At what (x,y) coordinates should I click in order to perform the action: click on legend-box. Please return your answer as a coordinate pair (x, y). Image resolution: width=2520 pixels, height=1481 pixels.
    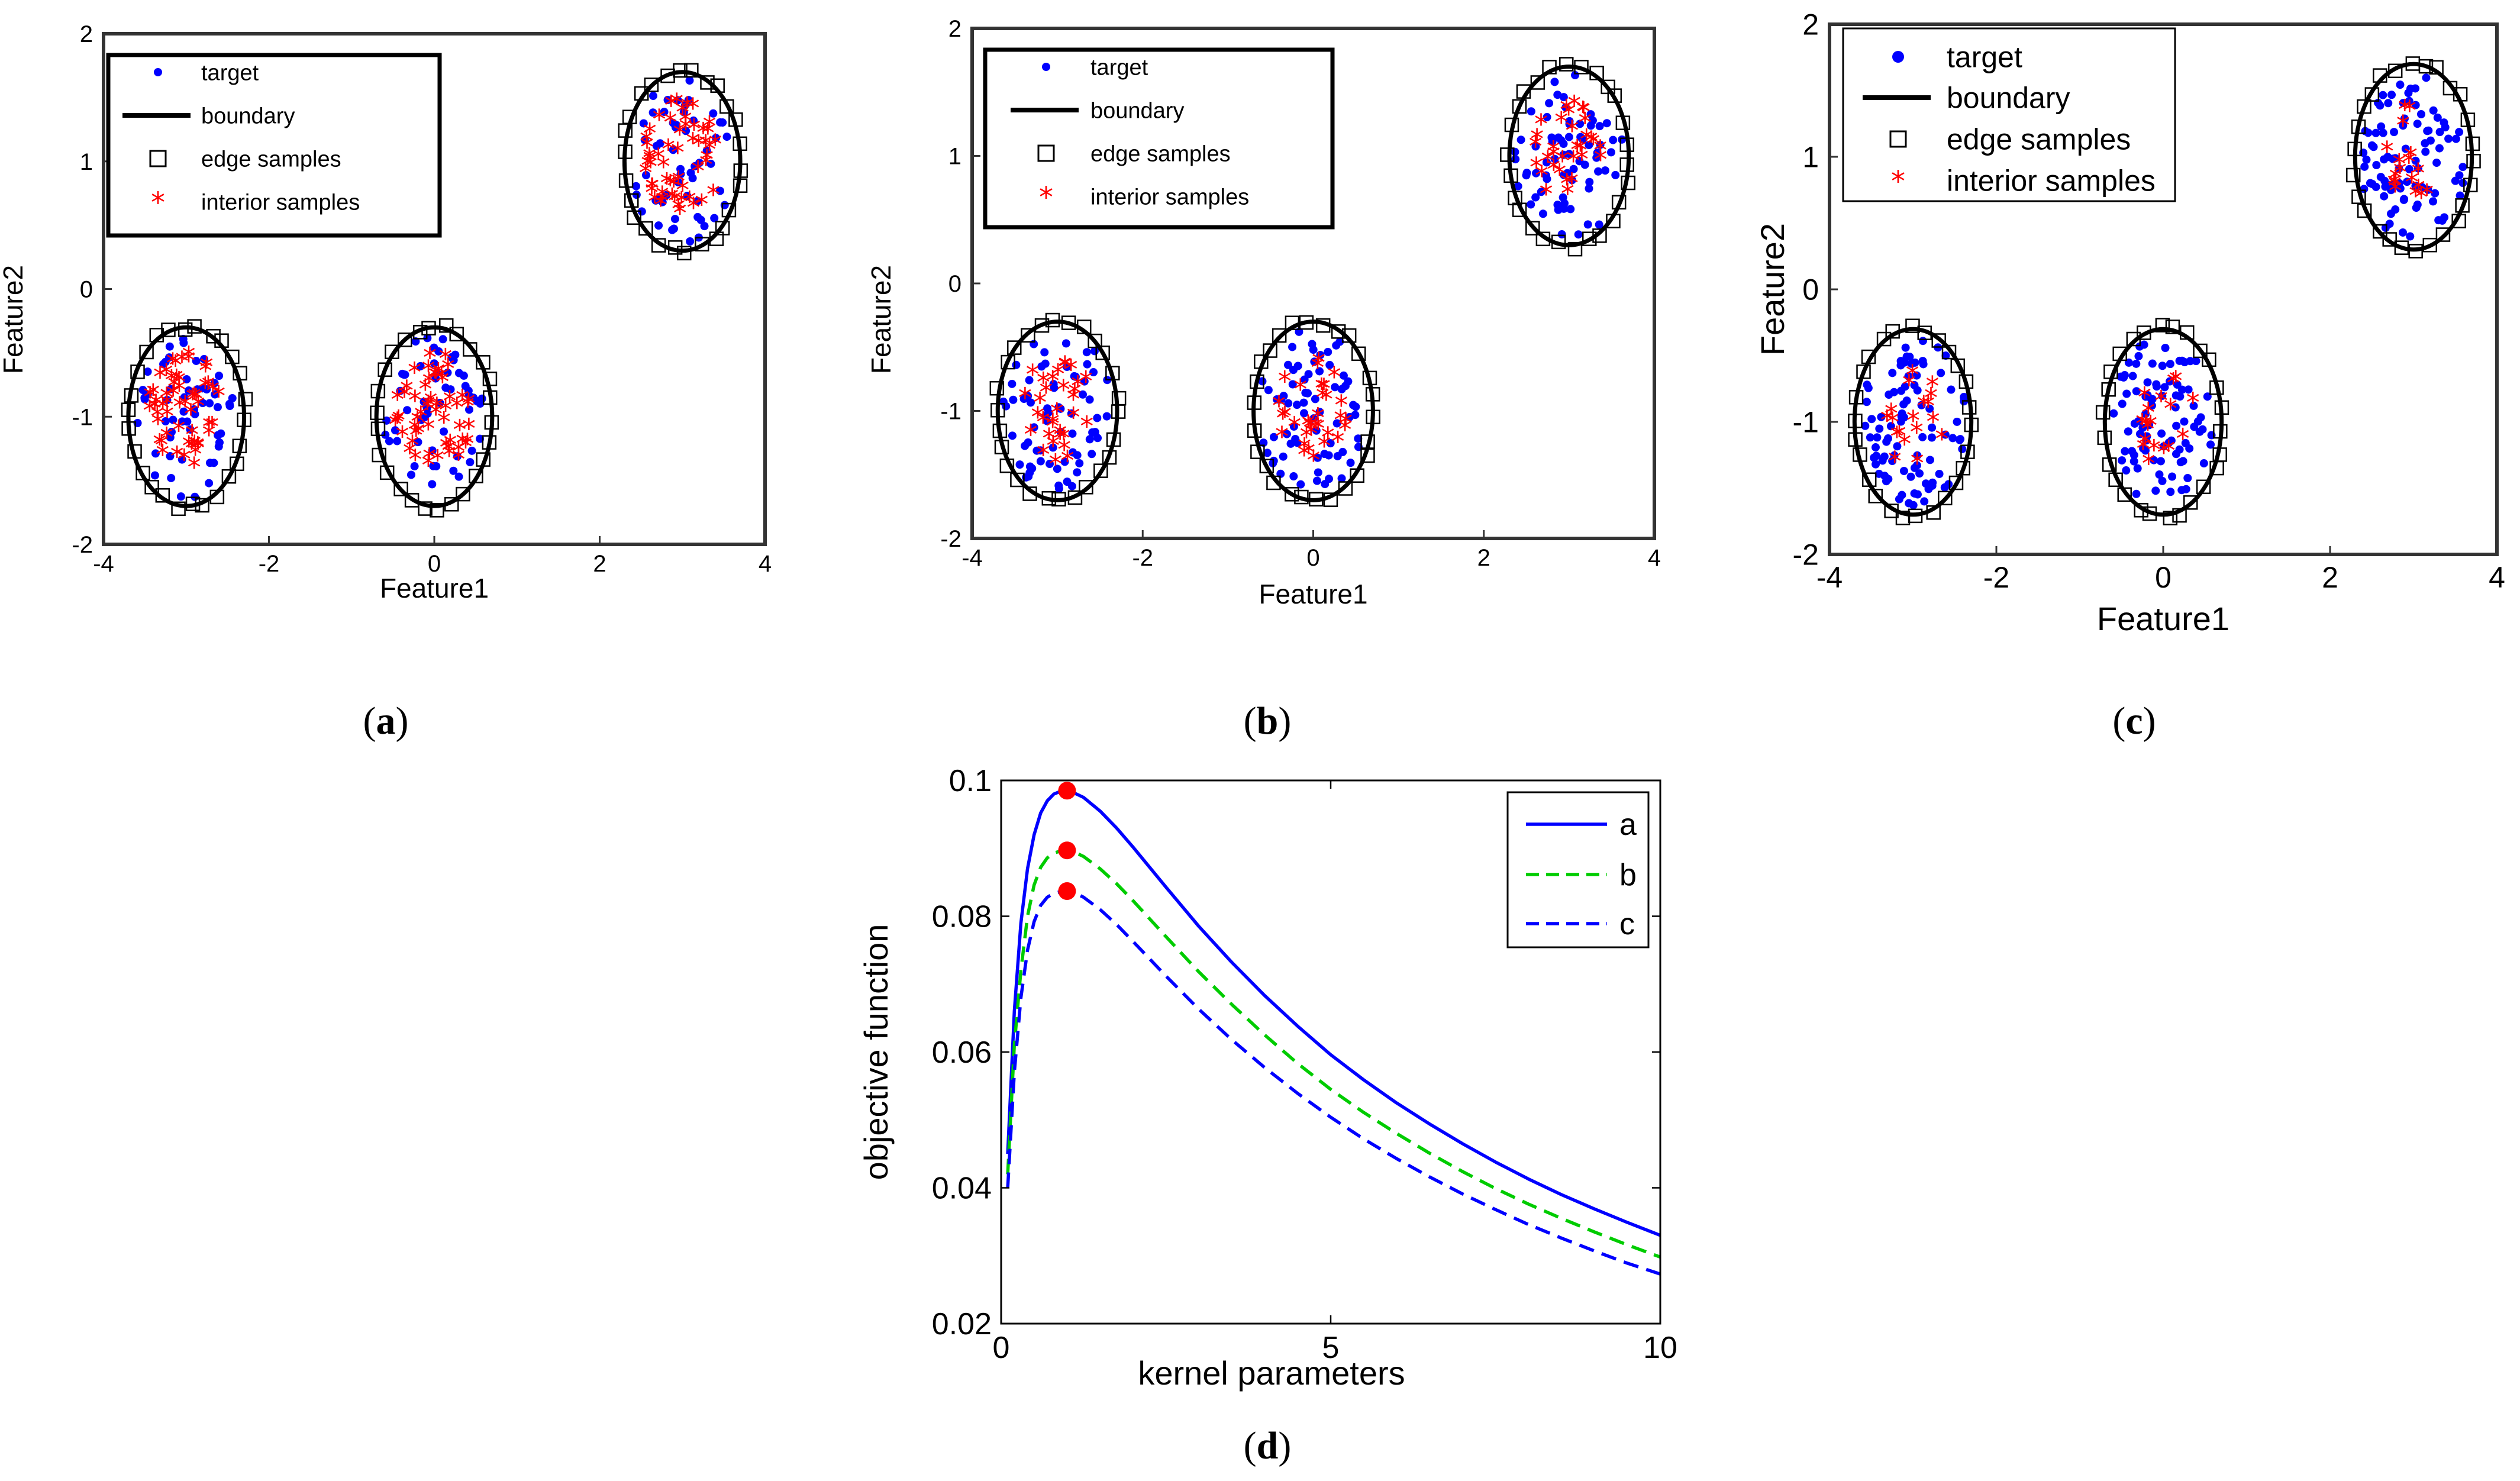
    Looking at the image, I should click on (1159, 138).